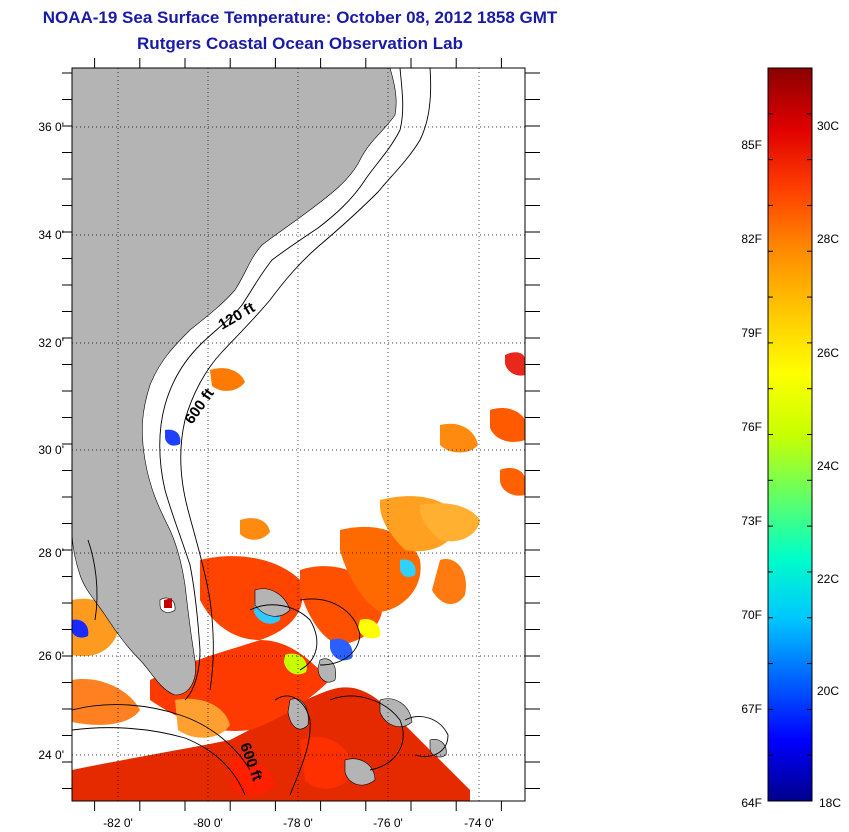 The image size is (849, 832). What do you see at coordinates (51, 343) in the screenshot?
I see `lat-tick: 32 0'` at bounding box center [51, 343].